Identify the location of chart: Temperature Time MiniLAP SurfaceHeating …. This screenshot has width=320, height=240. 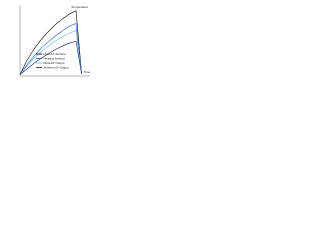
(54, 41).